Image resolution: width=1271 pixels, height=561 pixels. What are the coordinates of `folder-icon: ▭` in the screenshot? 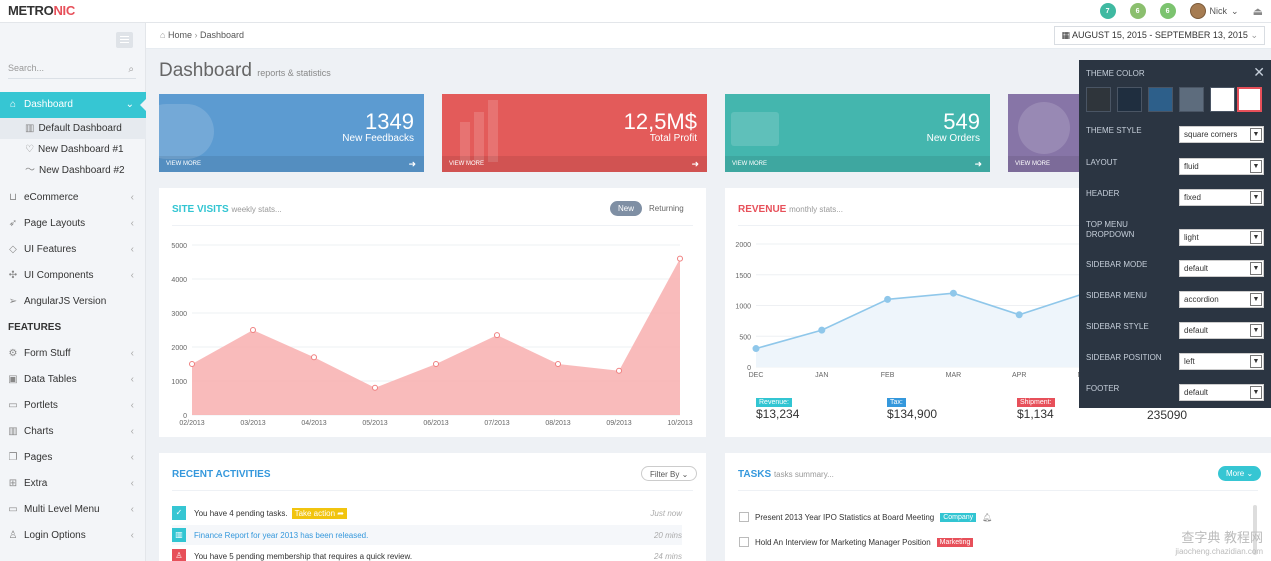 It's located at (13, 509).